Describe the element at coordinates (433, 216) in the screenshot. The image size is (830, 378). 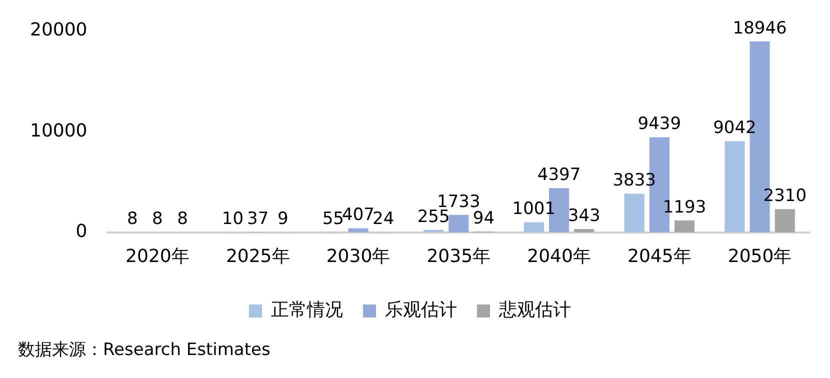
I see `data-label: 255` at that location.